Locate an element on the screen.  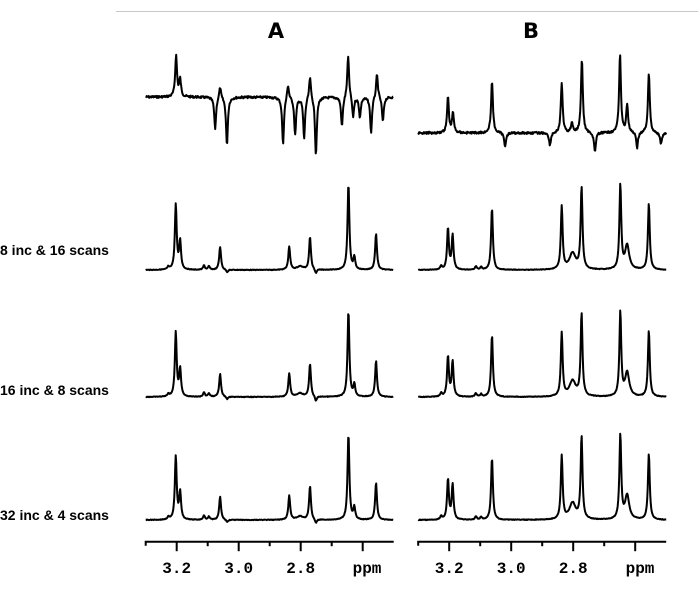
panel-b-x-axis is located at coordinates (542, 546).